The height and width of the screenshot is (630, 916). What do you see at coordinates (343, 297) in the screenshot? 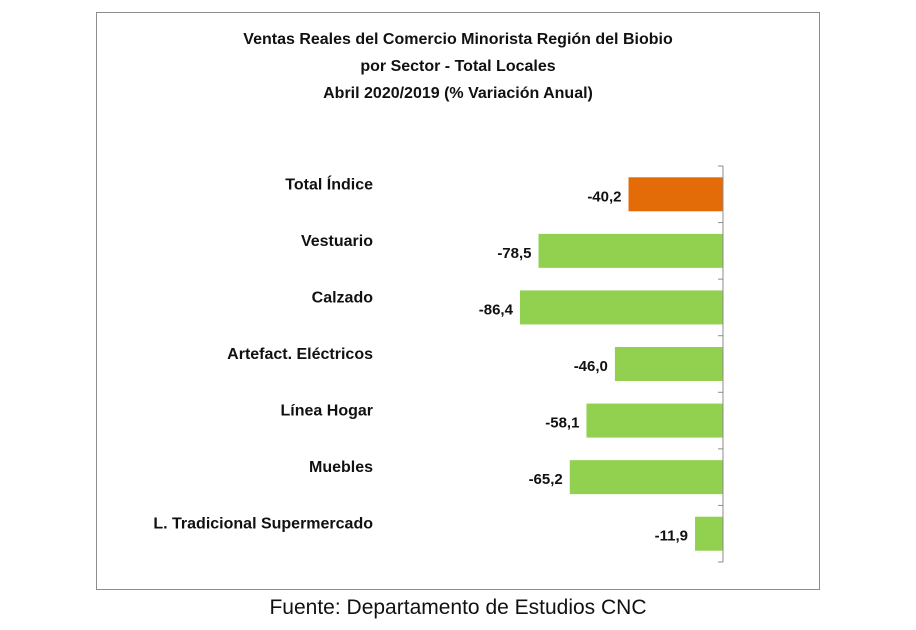
I see `category-label: Calzado` at bounding box center [343, 297].